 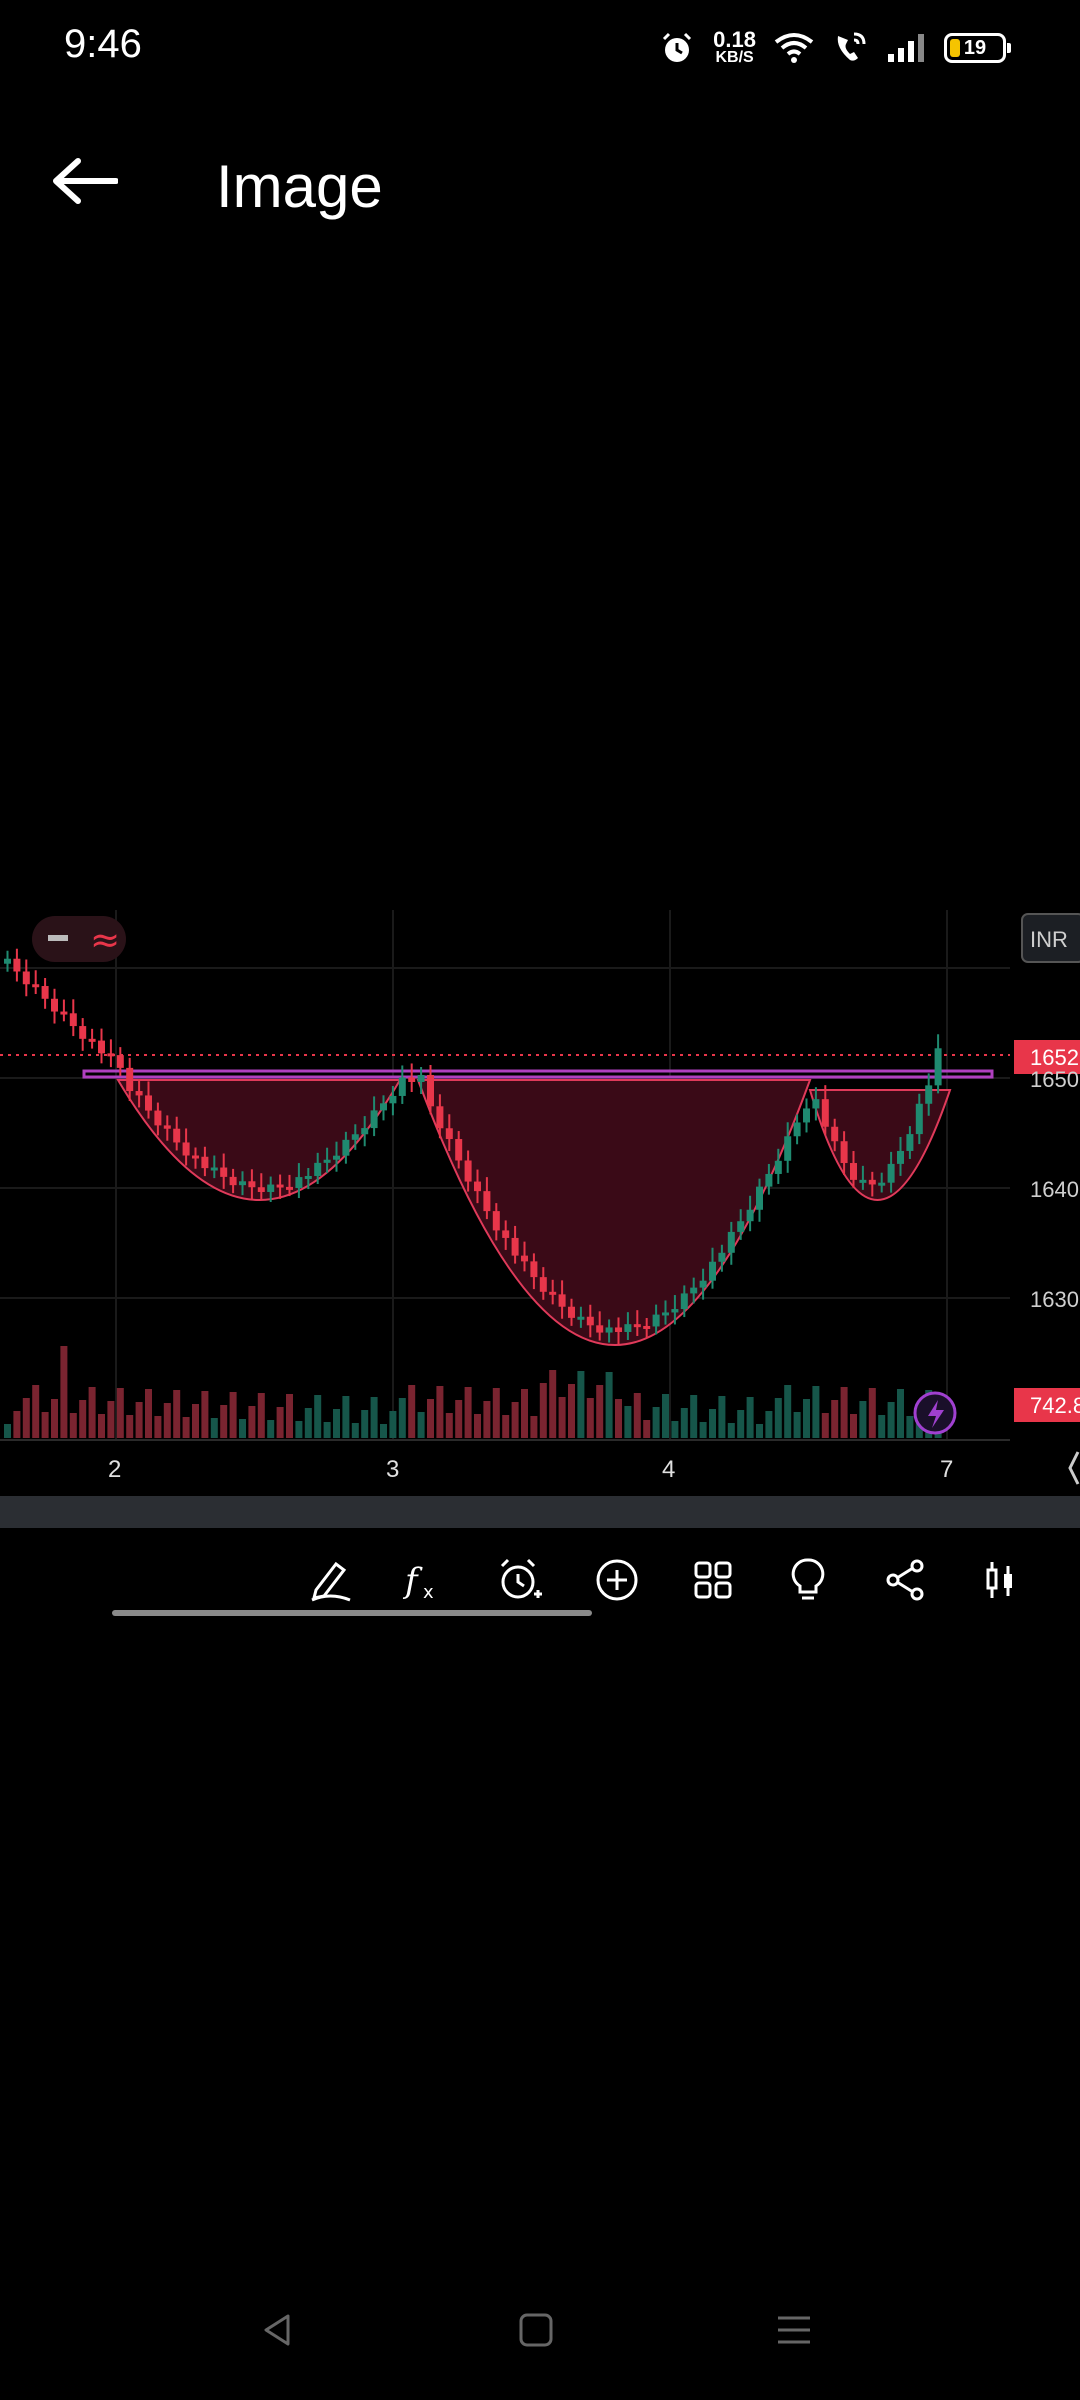 What do you see at coordinates (114, 1469) in the screenshot?
I see `time-tick-label: 2` at bounding box center [114, 1469].